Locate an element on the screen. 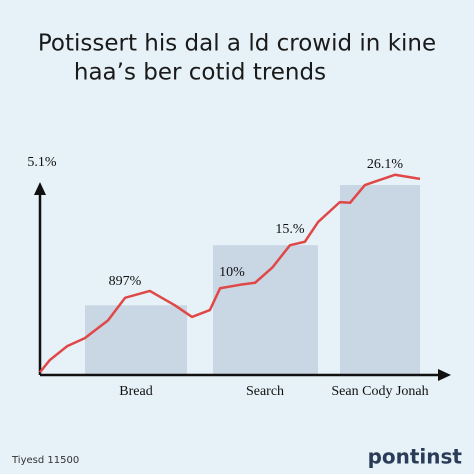 The width and height of the screenshot is (474, 474). x-axis-arrow is located at coordinates (444, 375).